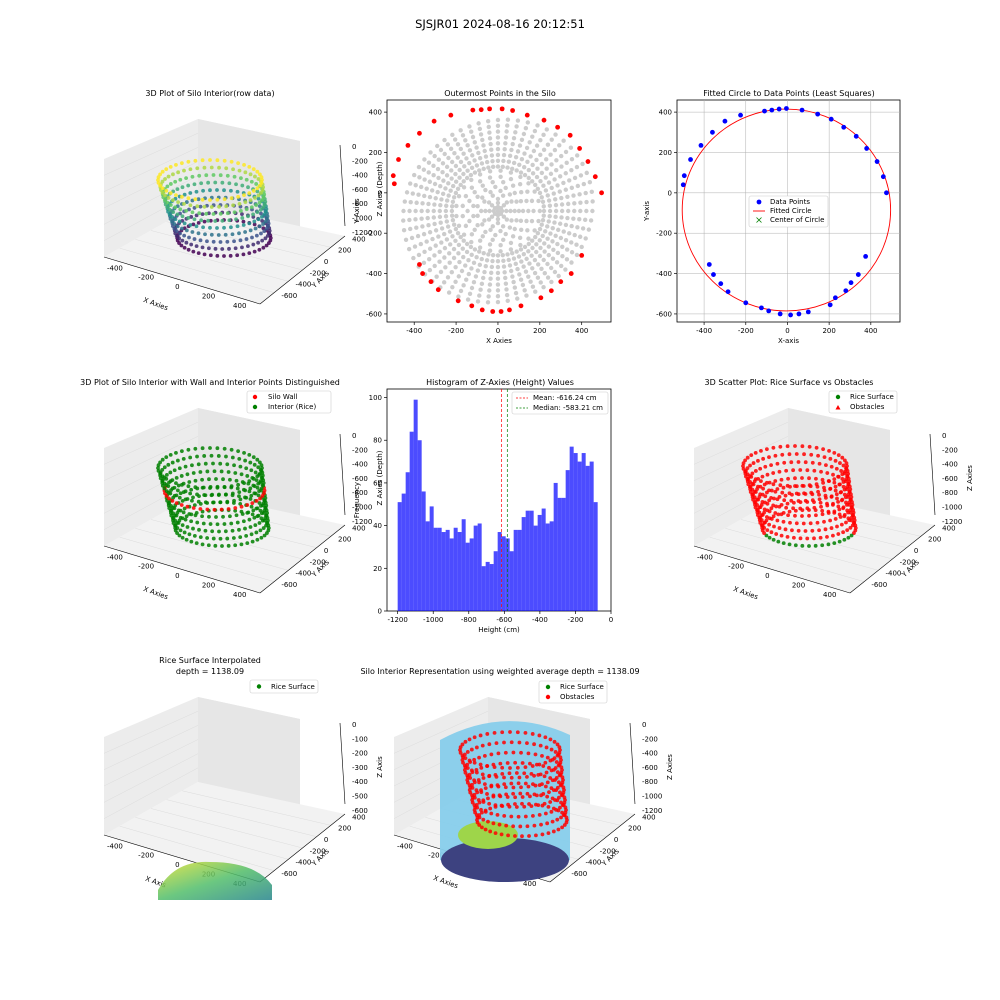 Image resolution: width=1000 pixels, height=1000 pixels. What do you see at coordinates (304, 574) in the screenshot?
I see `y-tick-label: -400` at bounding box center [304, 574].